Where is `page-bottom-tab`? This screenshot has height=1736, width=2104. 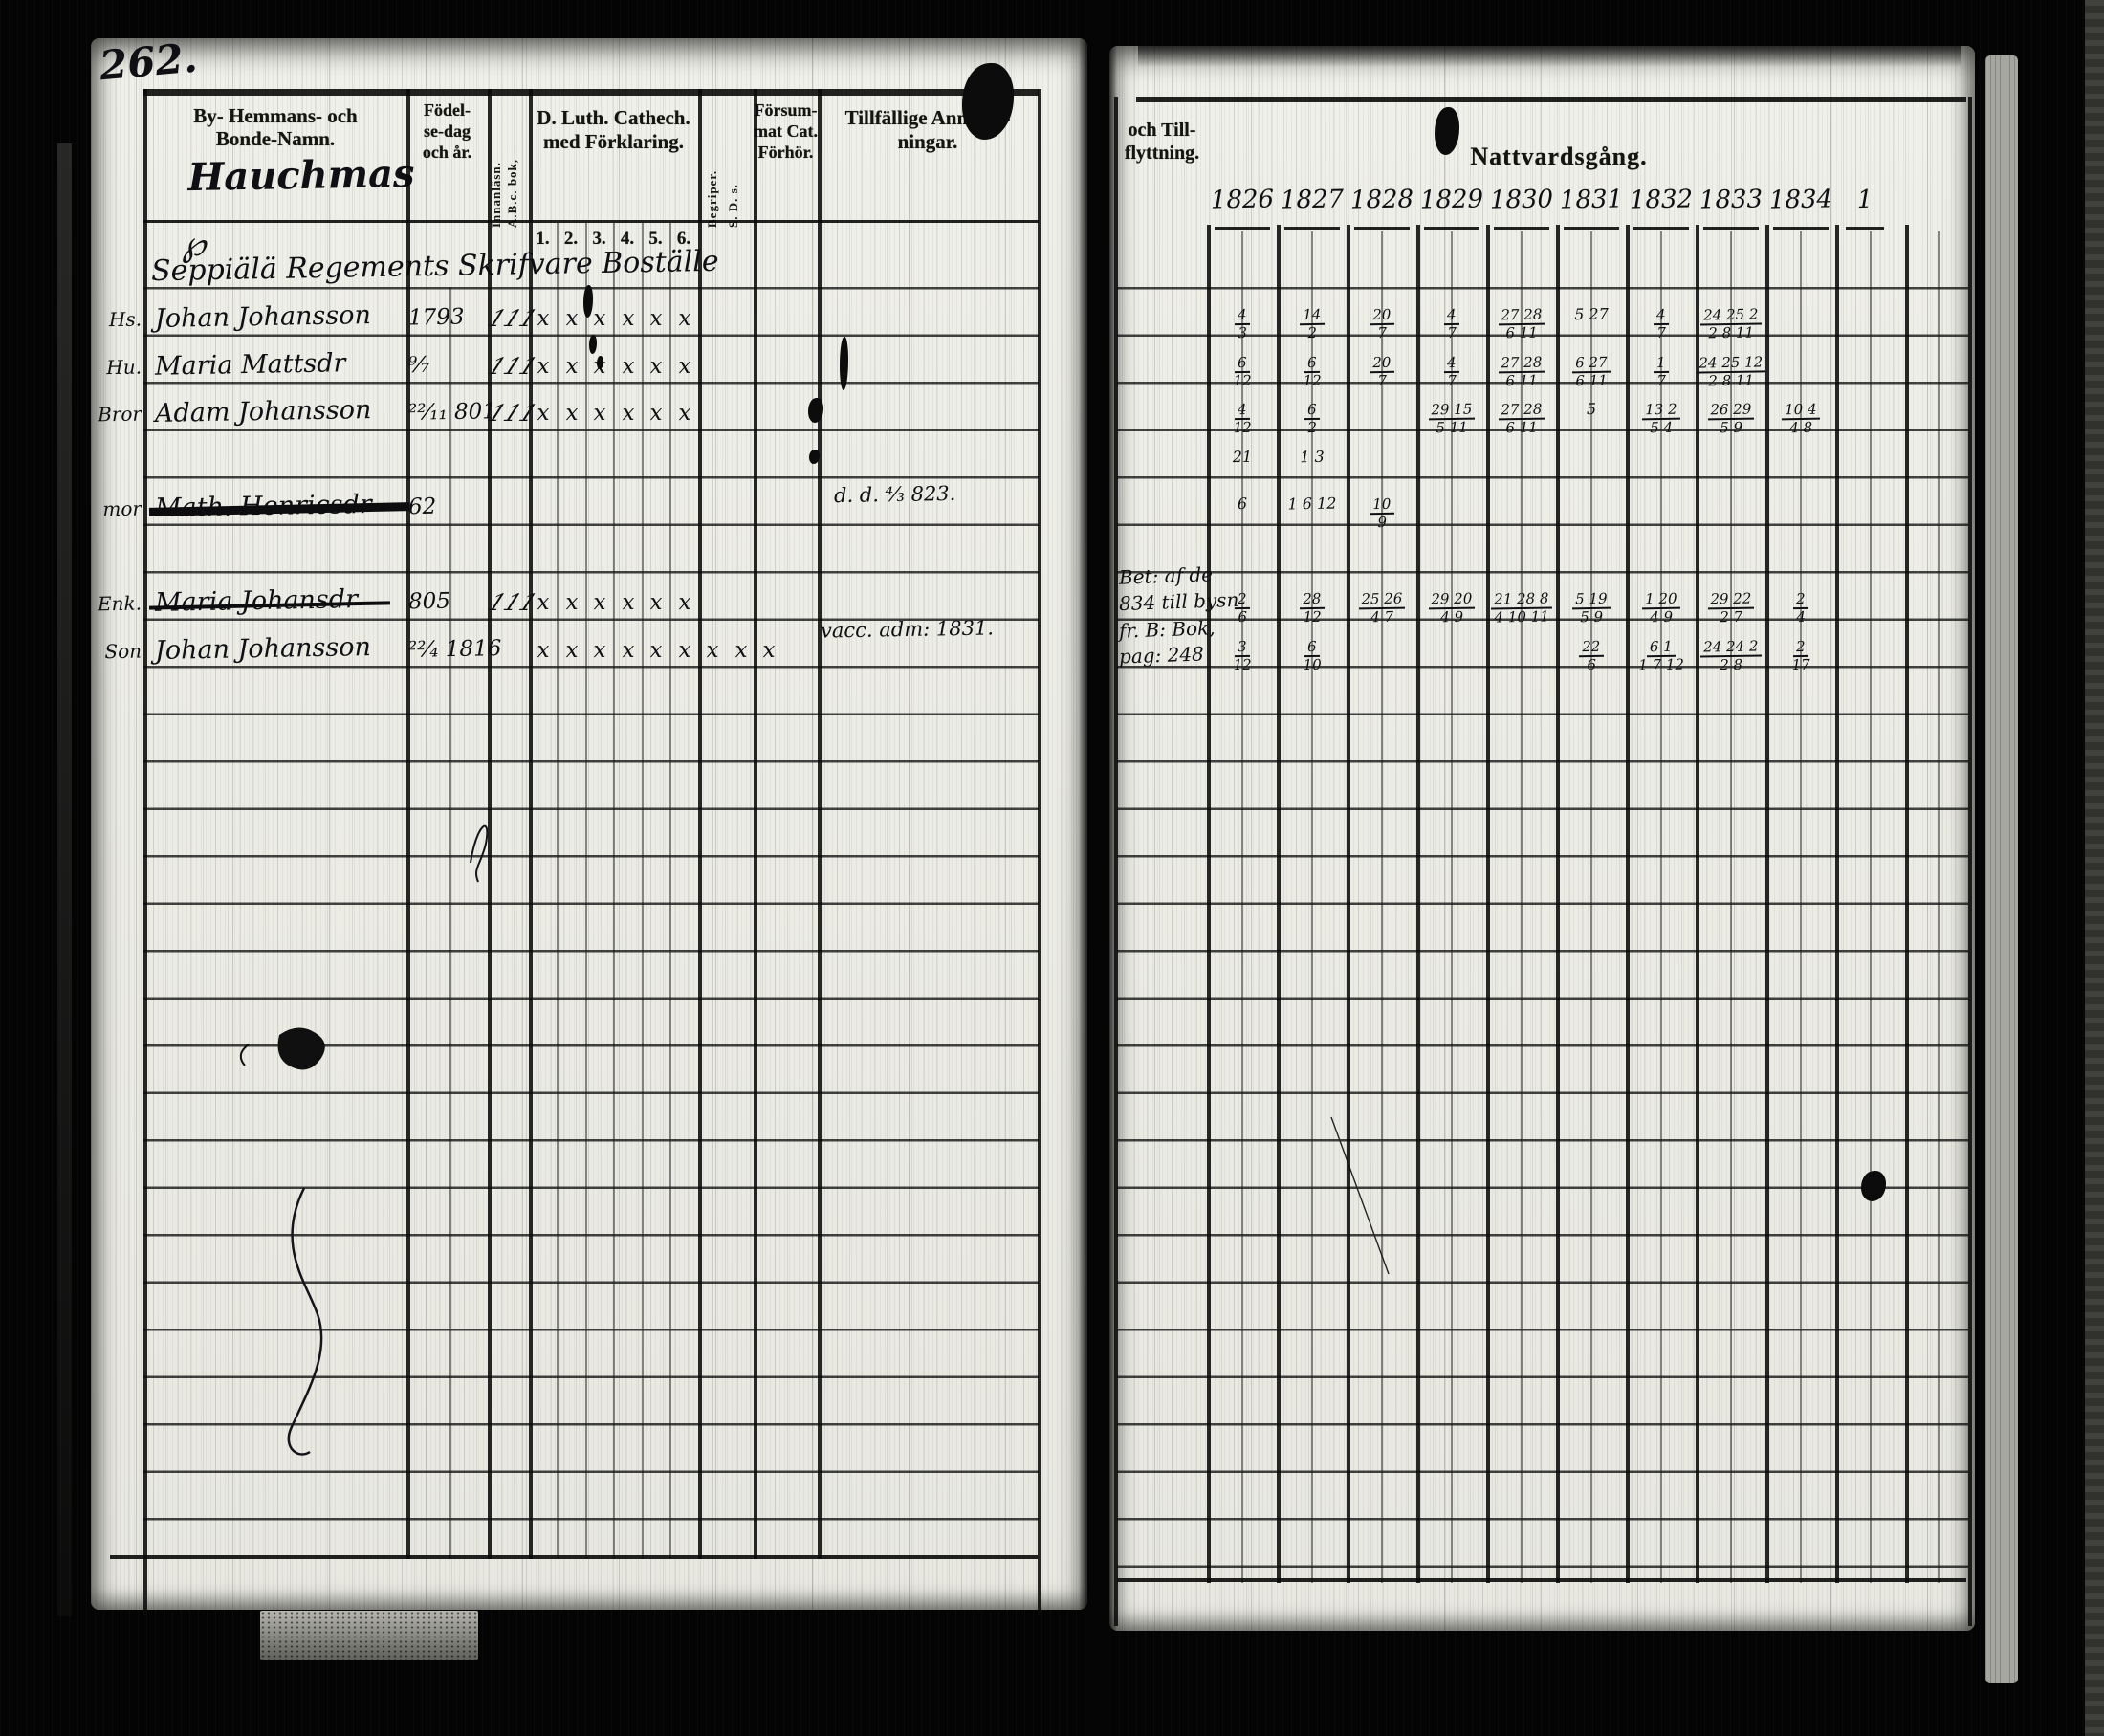 page-bottom-tab is located at coordinates (369, 1635).